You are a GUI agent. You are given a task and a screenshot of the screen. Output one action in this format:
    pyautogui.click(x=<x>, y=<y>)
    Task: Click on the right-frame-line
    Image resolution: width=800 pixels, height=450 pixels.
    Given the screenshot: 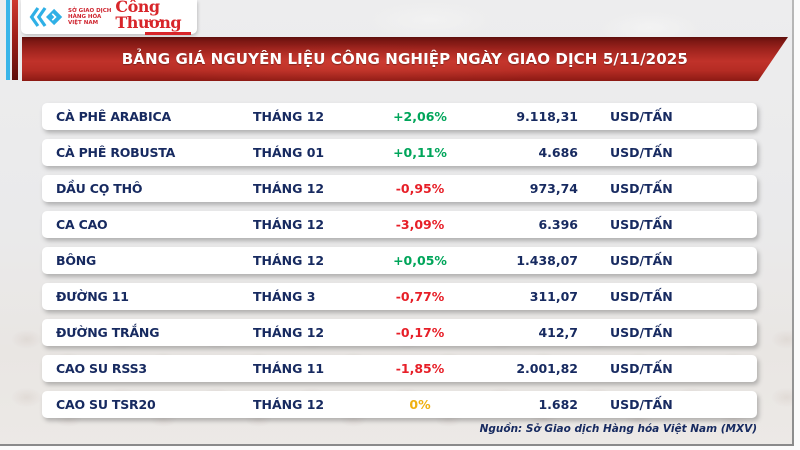 What is the action you would take?
    pyautogui.click(x=793, y=223)
    